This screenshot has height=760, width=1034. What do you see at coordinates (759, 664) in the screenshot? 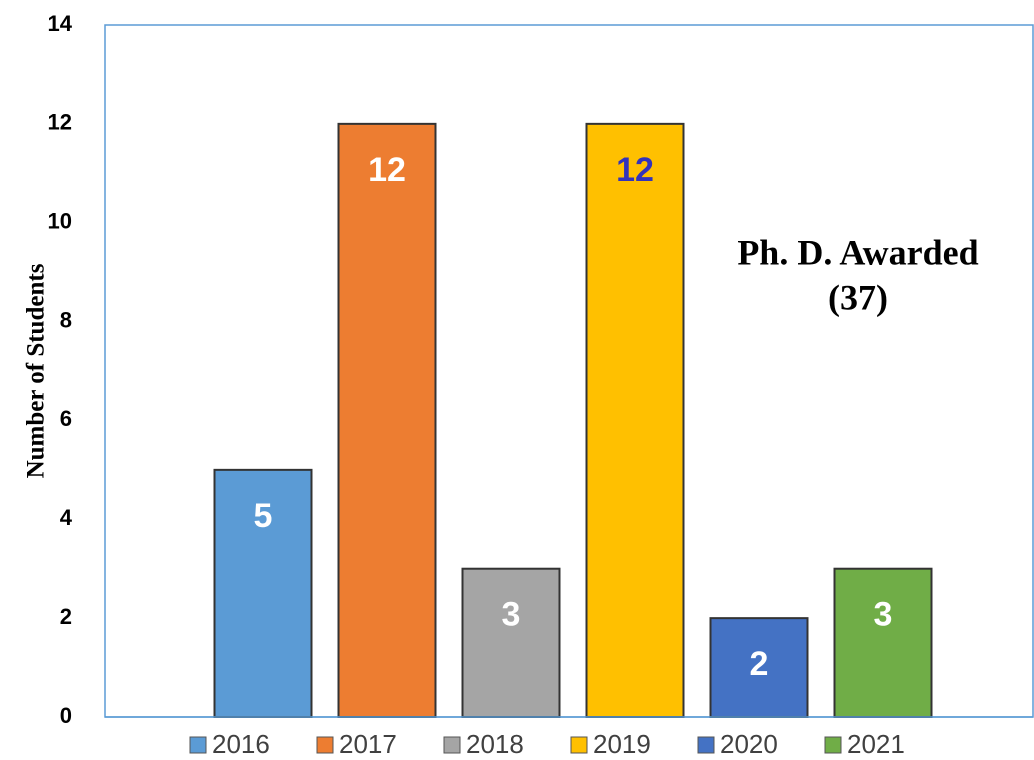
I see `data-label: 2` at bounding box center [759, 664].